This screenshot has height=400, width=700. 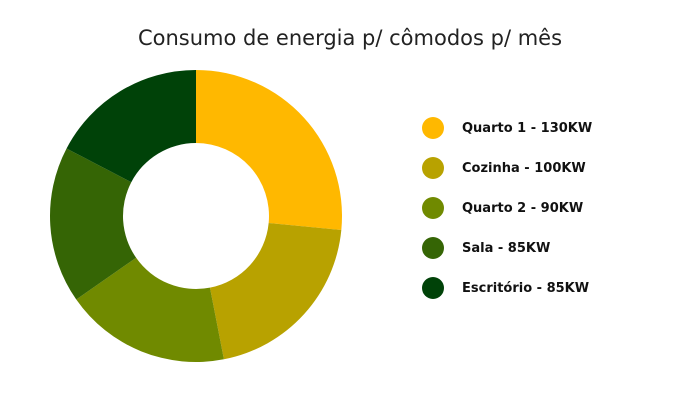 I want to click on slice-sala, so click(x=93, y=224).